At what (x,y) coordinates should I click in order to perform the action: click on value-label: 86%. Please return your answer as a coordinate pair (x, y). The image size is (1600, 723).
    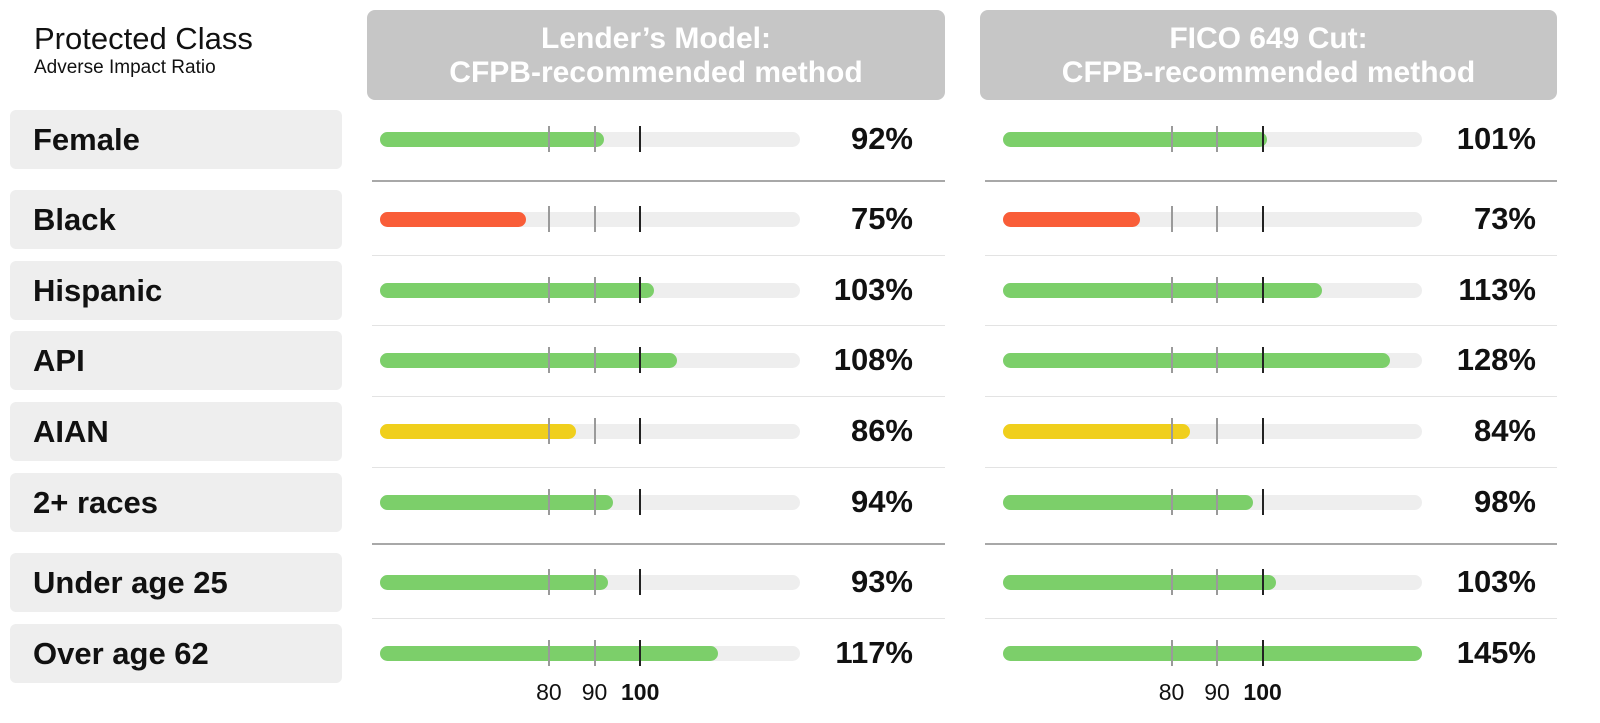
    Looking at the image, I should click on (881, 430).